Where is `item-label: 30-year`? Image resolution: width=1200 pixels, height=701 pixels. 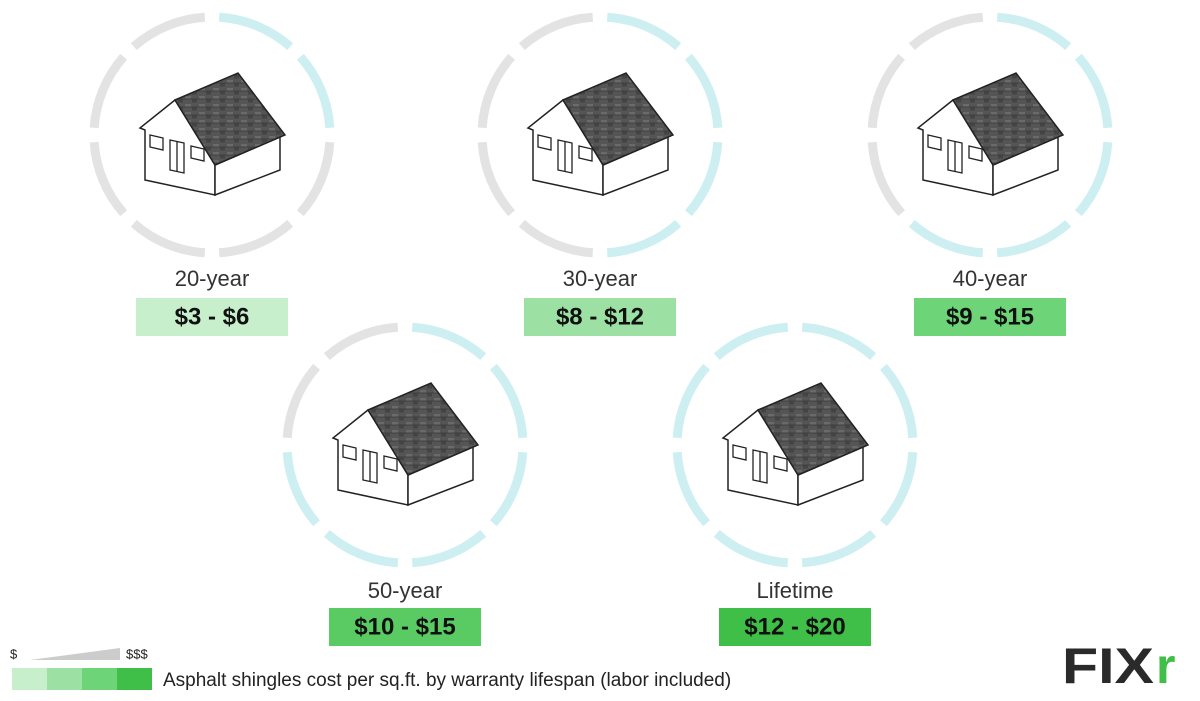 item-label: 30-year is located at coordinates (600, 278).